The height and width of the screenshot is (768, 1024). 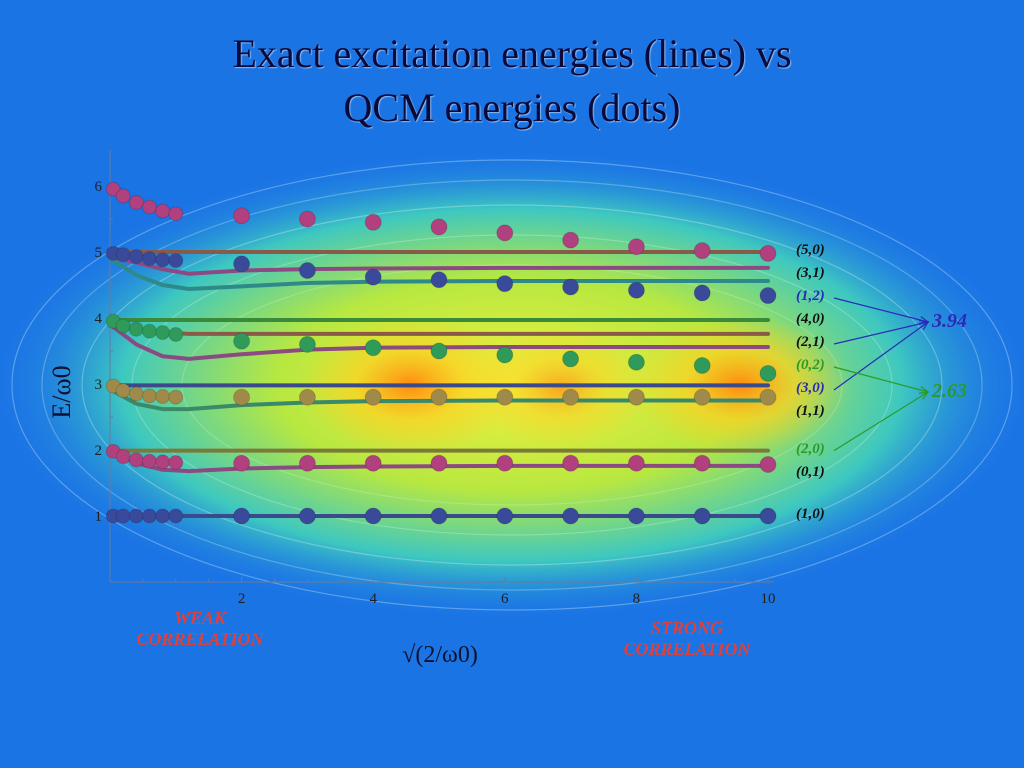 I want to click on y-tick-label: 1, so click(x=99, y=517).